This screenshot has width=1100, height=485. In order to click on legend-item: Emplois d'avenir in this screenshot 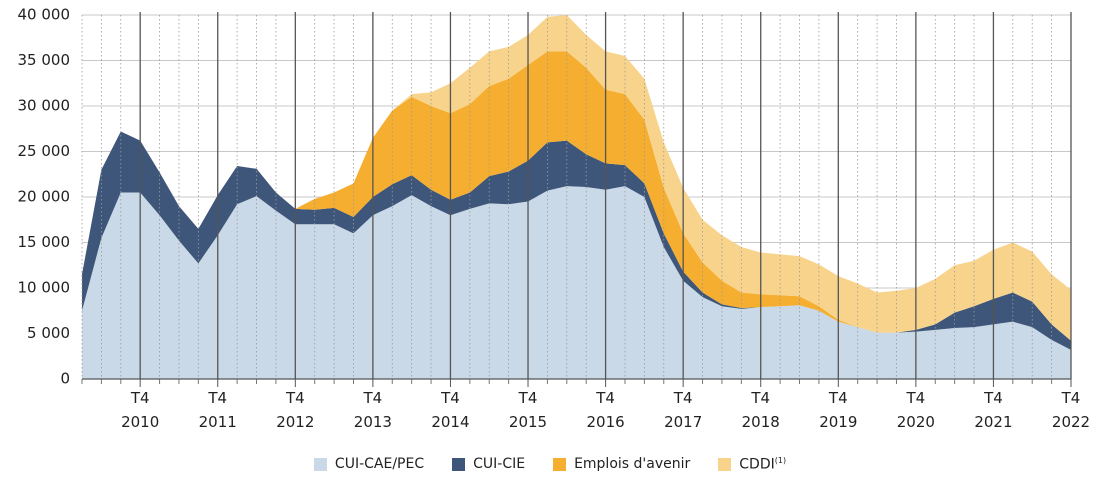, I will do `click(621, 464)`.